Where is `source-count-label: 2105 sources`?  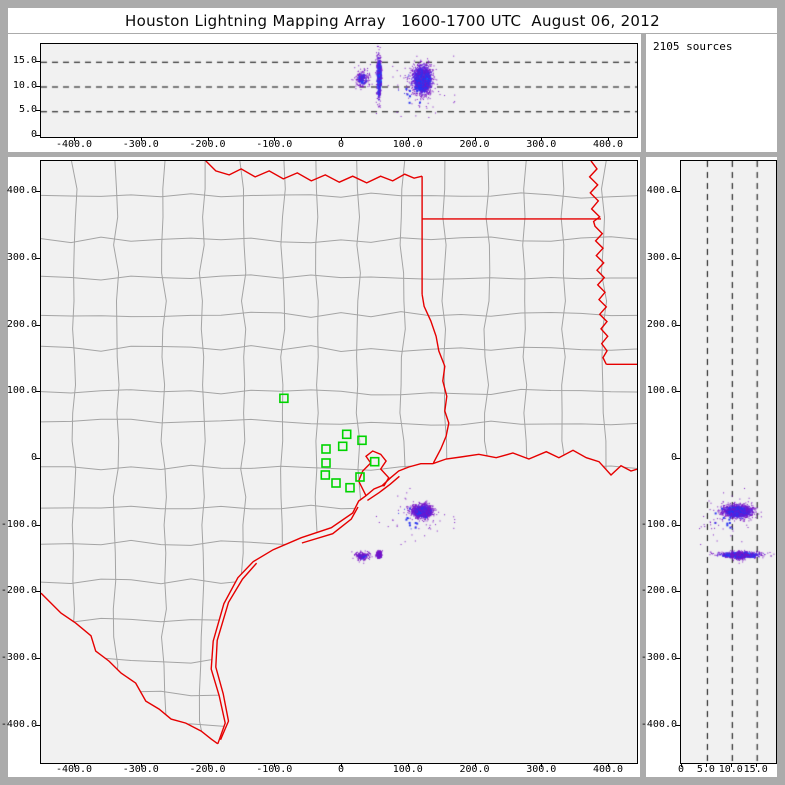 source-count-label: 2105 sources is located at coordinates (693, 46).